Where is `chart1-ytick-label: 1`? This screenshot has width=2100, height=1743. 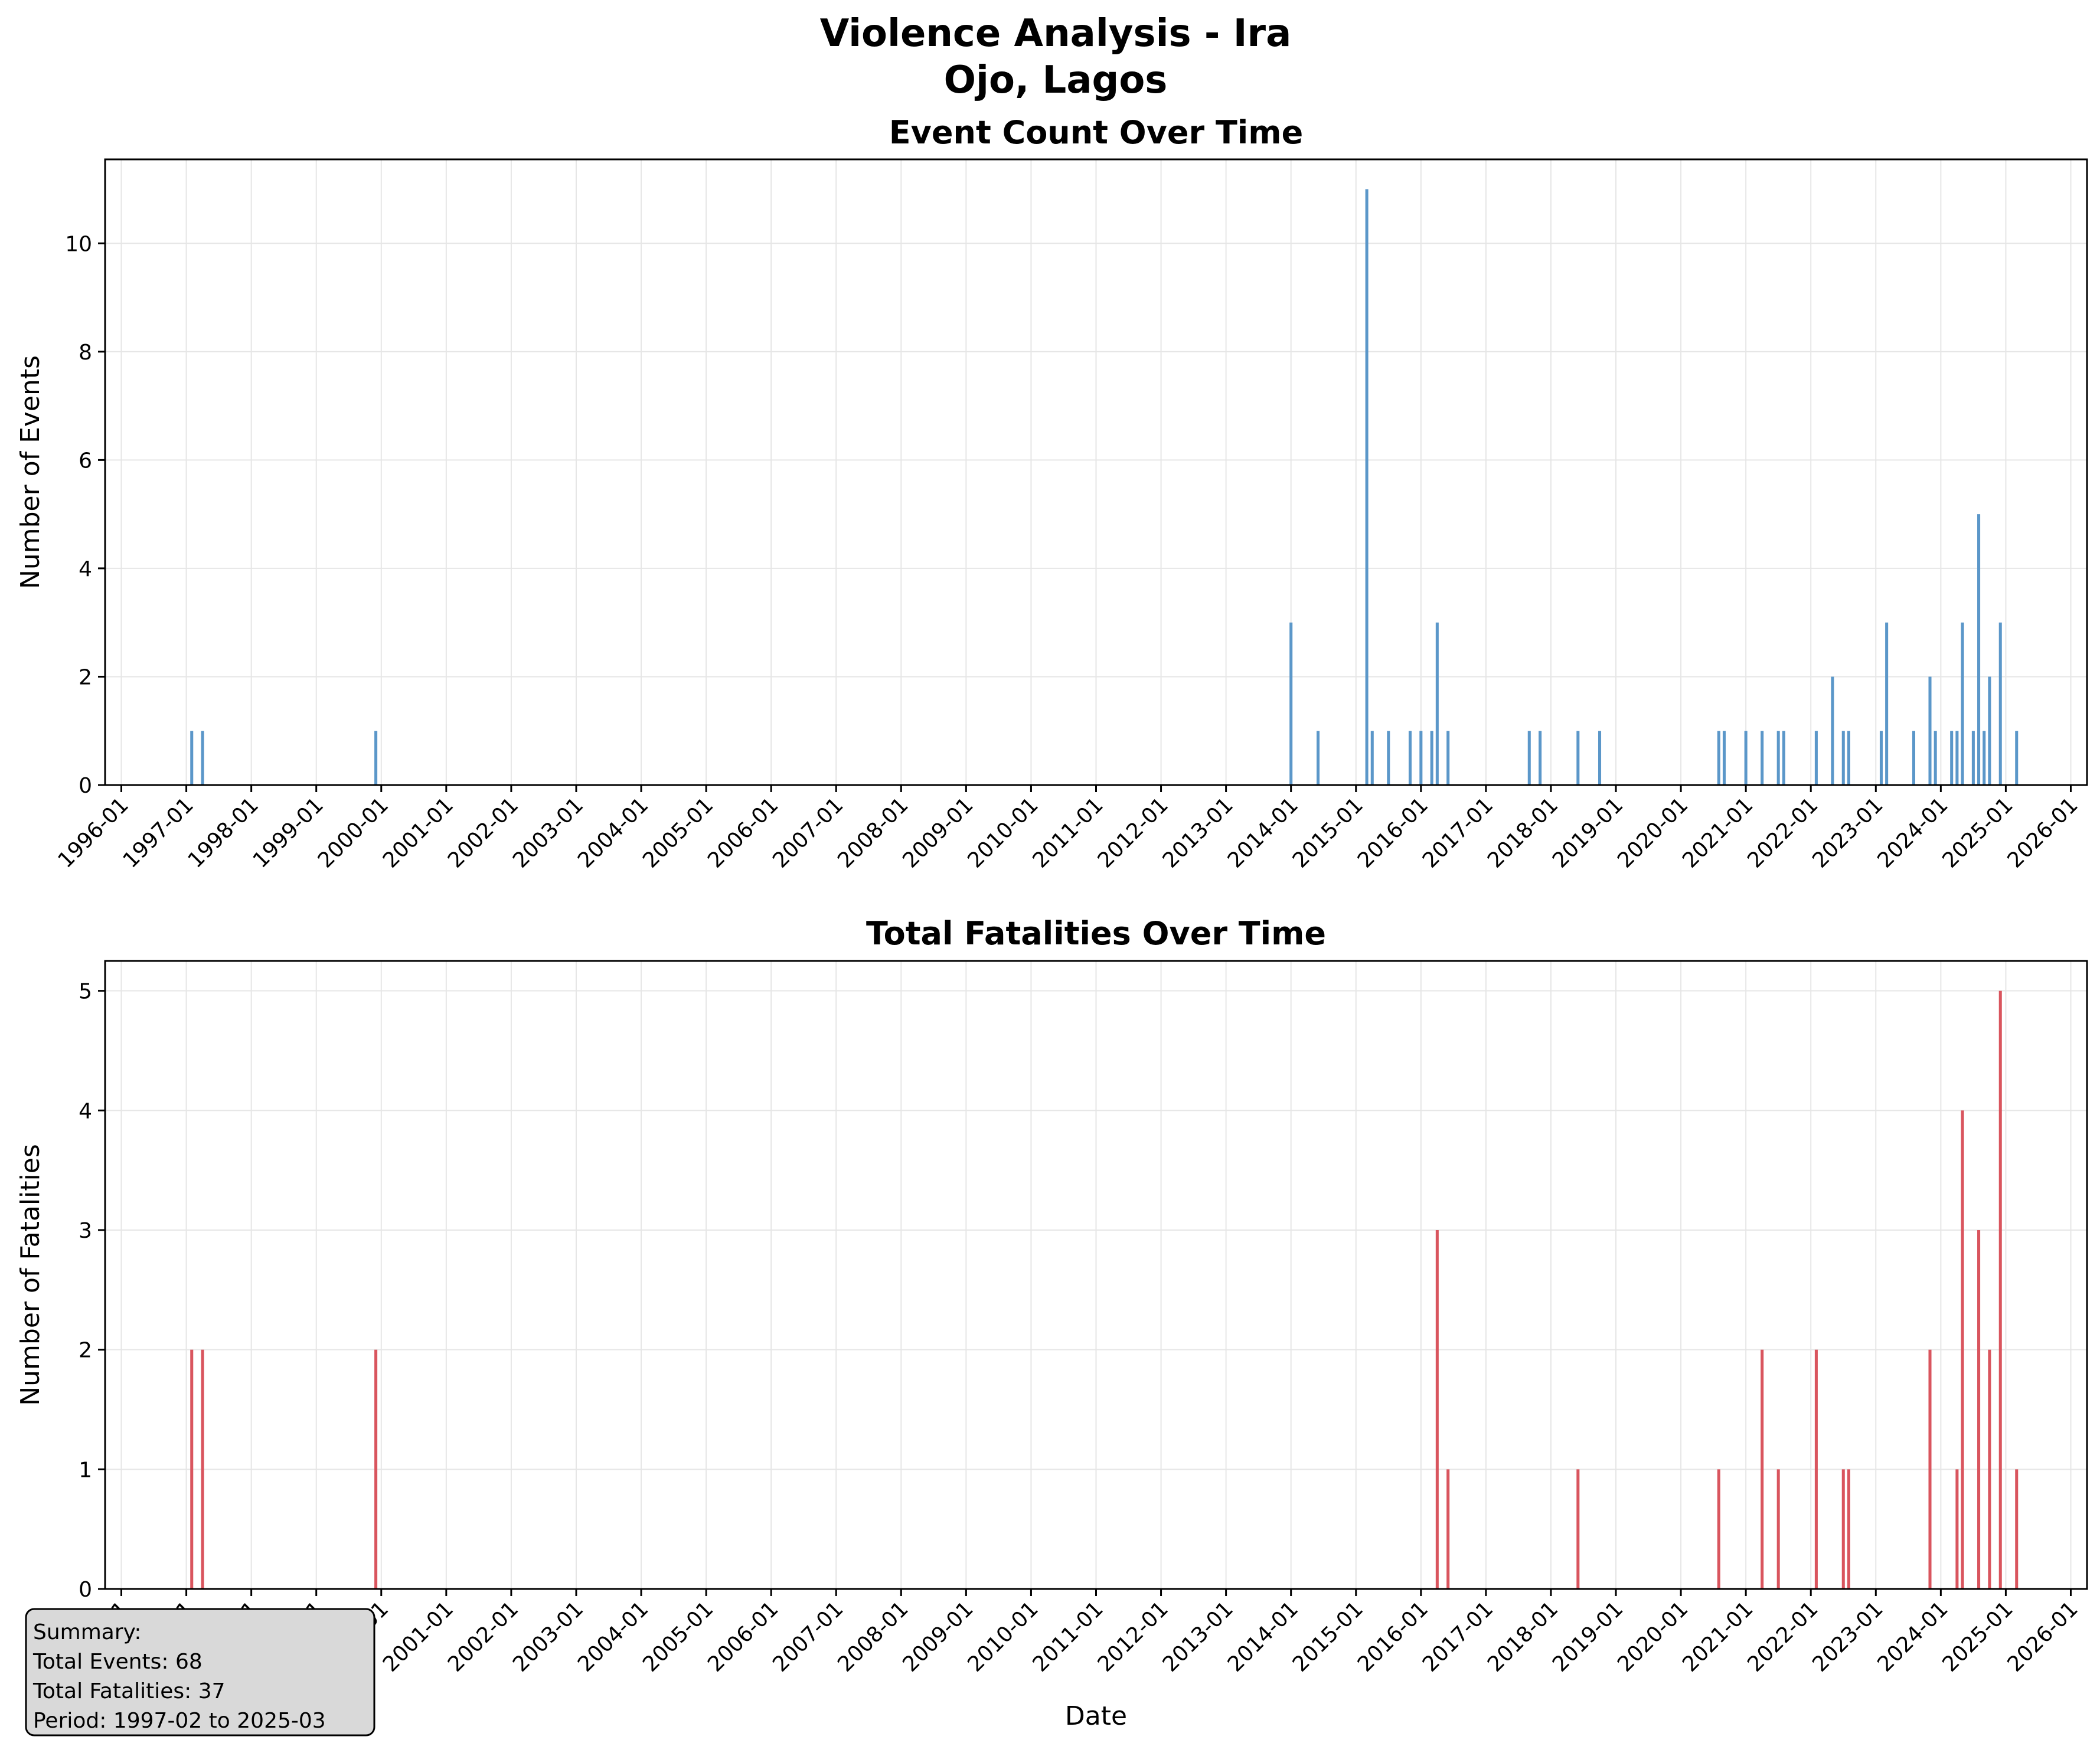
chart1-ytick-label: 1 is located at coordinates (86, 1470).